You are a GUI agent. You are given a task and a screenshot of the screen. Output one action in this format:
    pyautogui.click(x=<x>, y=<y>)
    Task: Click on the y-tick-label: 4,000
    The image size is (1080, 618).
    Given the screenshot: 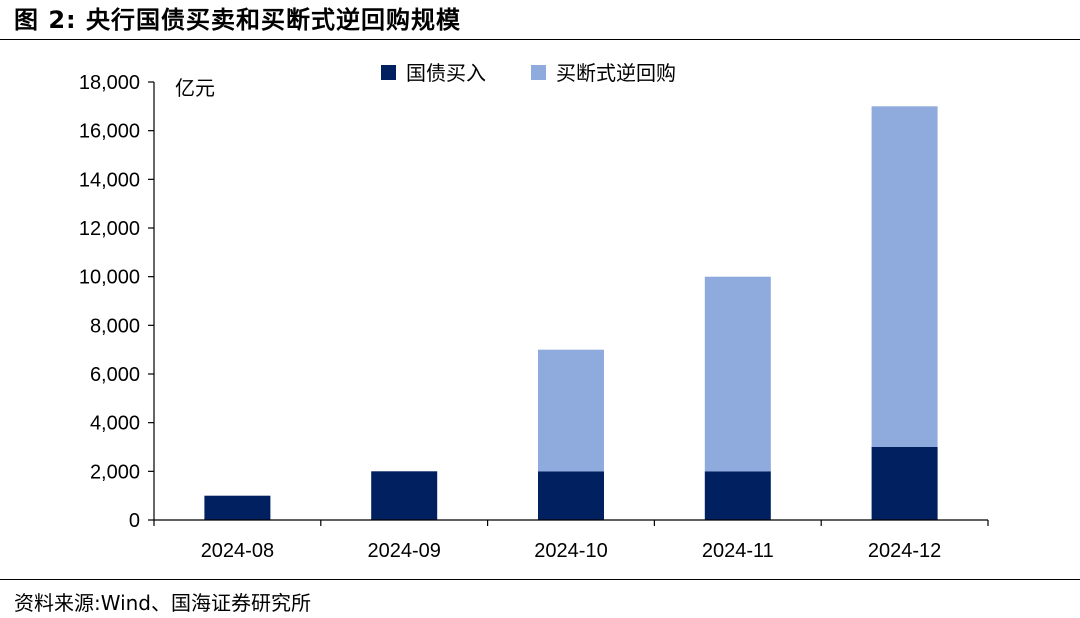 What is the action you would take?
    pyautogui.click(x=115, y=424)
    